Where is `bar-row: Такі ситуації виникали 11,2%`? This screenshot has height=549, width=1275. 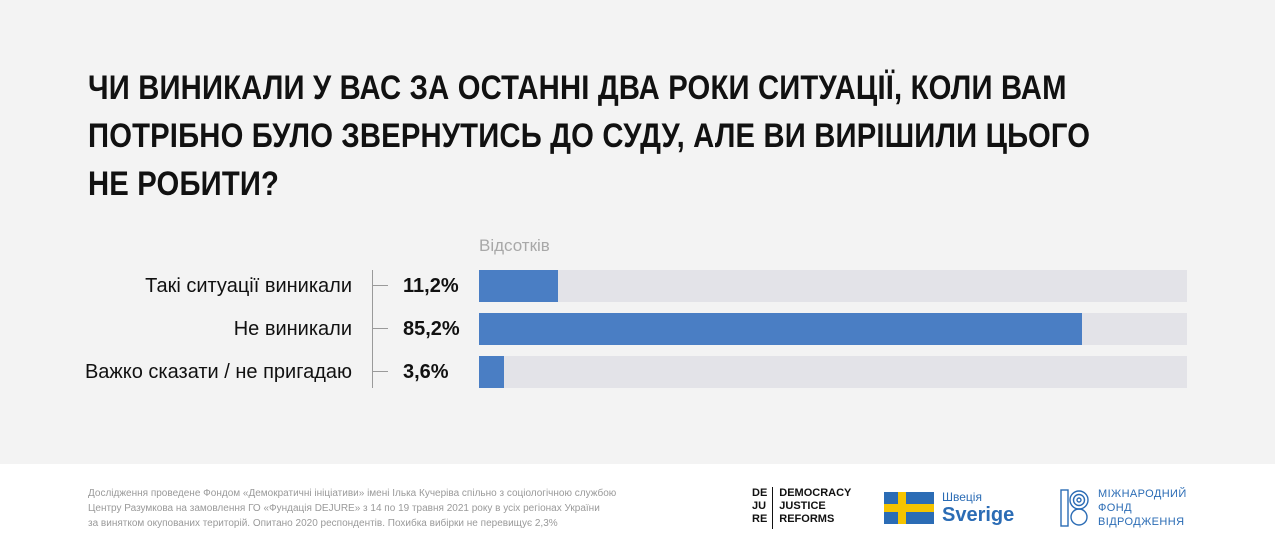 bar-row: Такі ситуації виникали 11,2% is located at coordinates (637, 286).